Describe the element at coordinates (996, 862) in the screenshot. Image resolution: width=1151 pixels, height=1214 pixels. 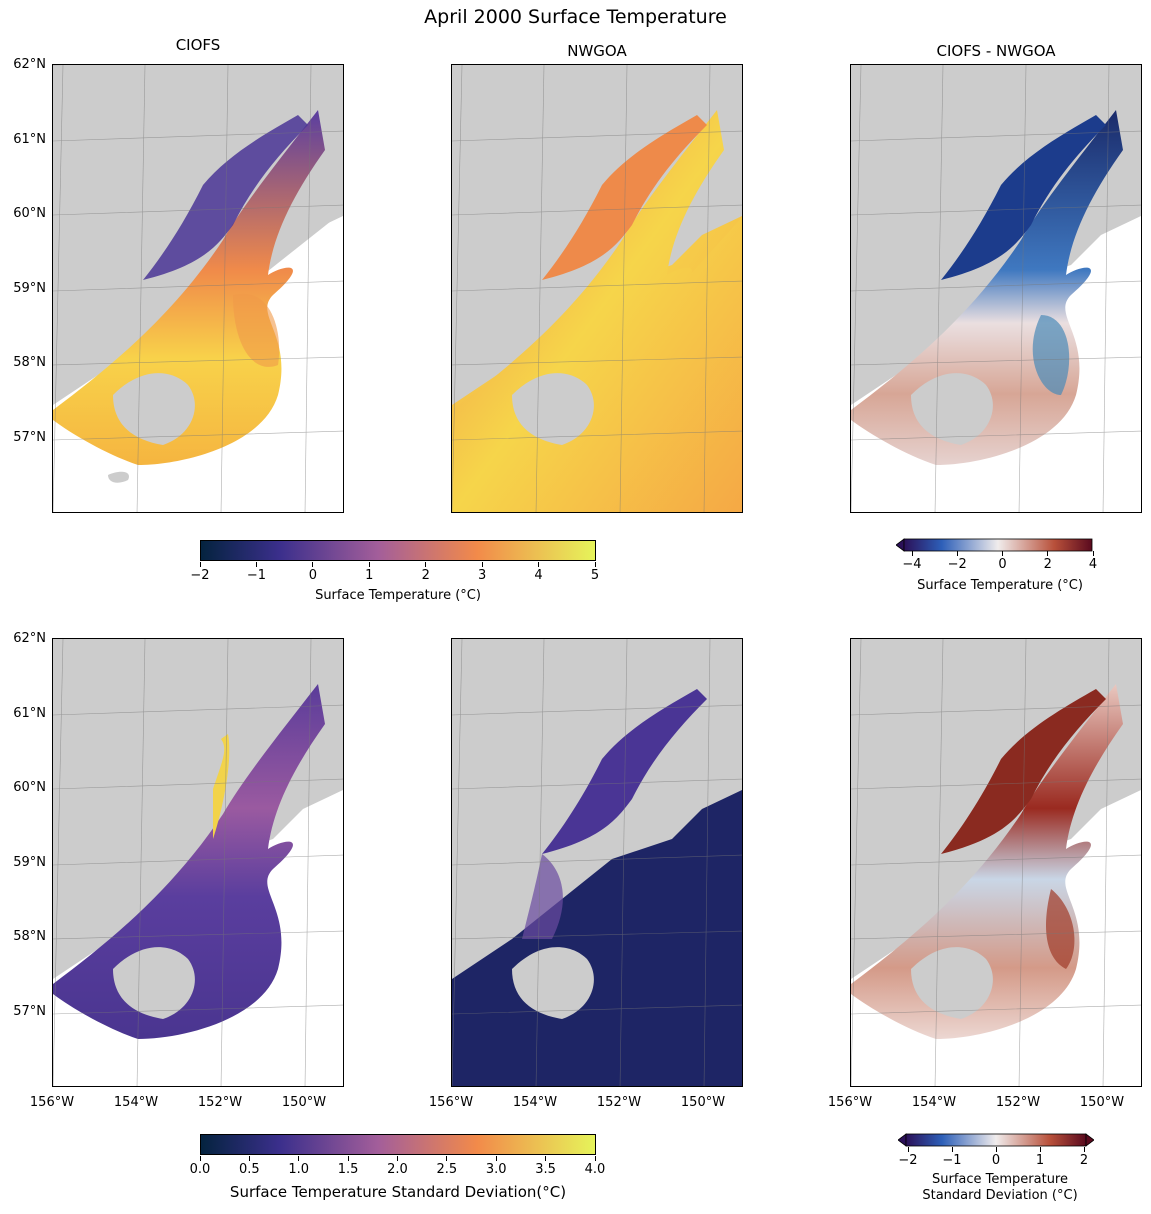
I see `map-std-difference` at that location.